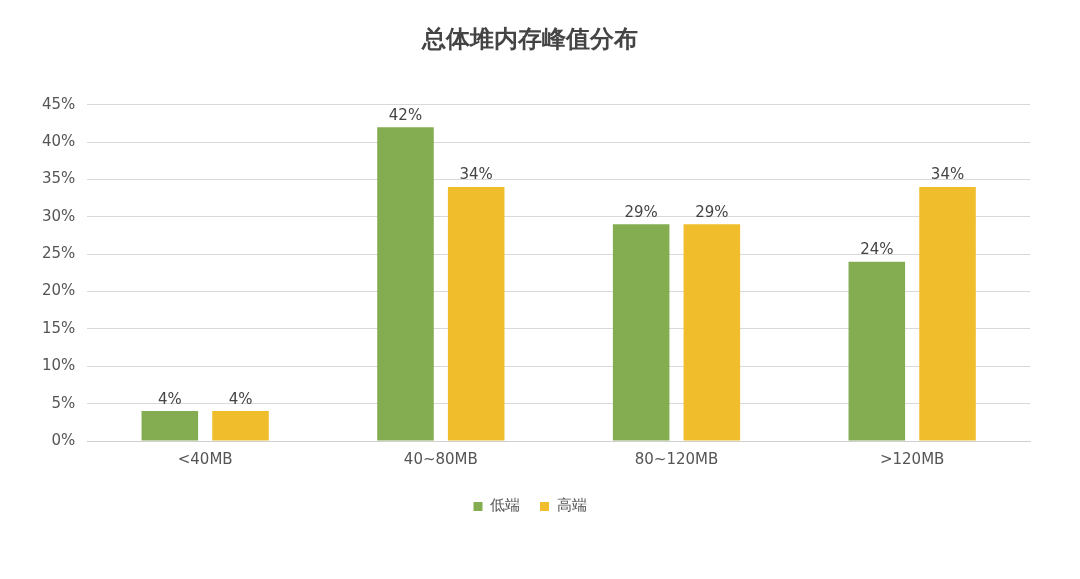  What do you see at coordinates (59, 327) in the screenshot?
I see `y-tick-label: 15%` at bounding box center [59, 327].